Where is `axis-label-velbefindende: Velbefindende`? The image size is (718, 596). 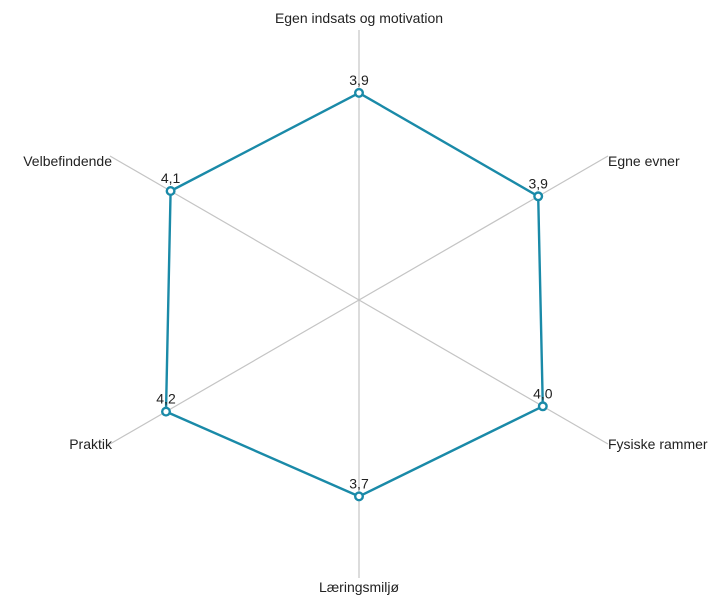
axis-label-velbefindende: Velbefindende is located at coordinates (67, 161).